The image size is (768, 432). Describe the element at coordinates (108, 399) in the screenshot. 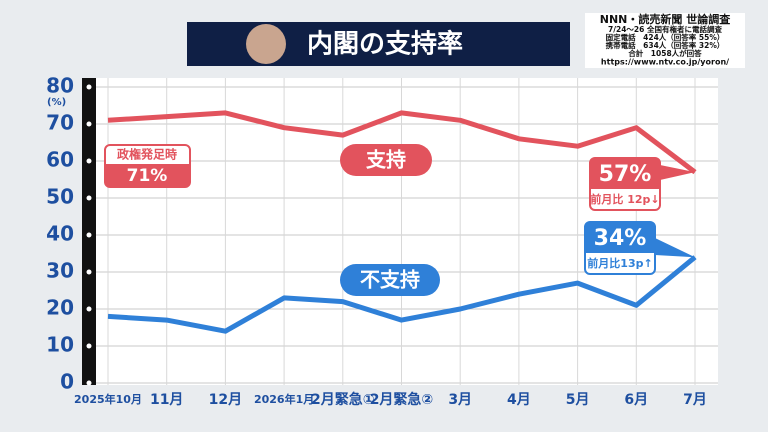

I see `x-tick-label: 2025年10月` at that location.